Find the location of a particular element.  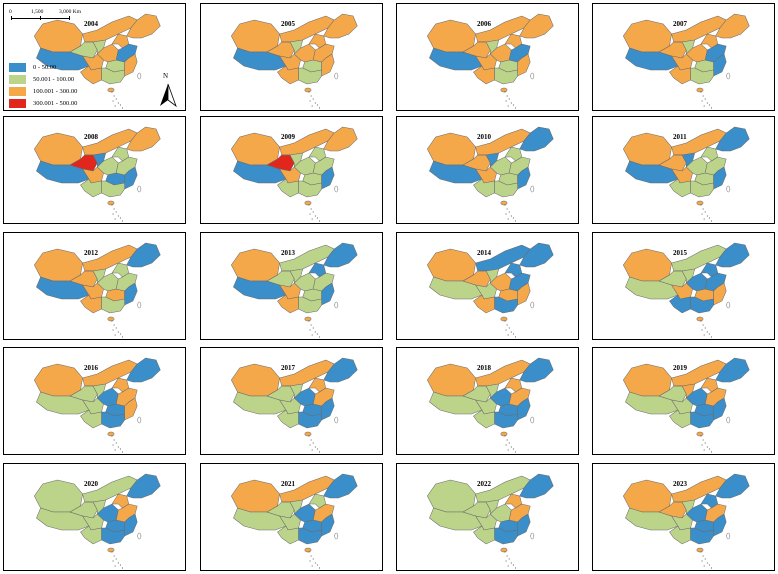

map-panel-2006: 2006 is located at coordinates (487, 57).